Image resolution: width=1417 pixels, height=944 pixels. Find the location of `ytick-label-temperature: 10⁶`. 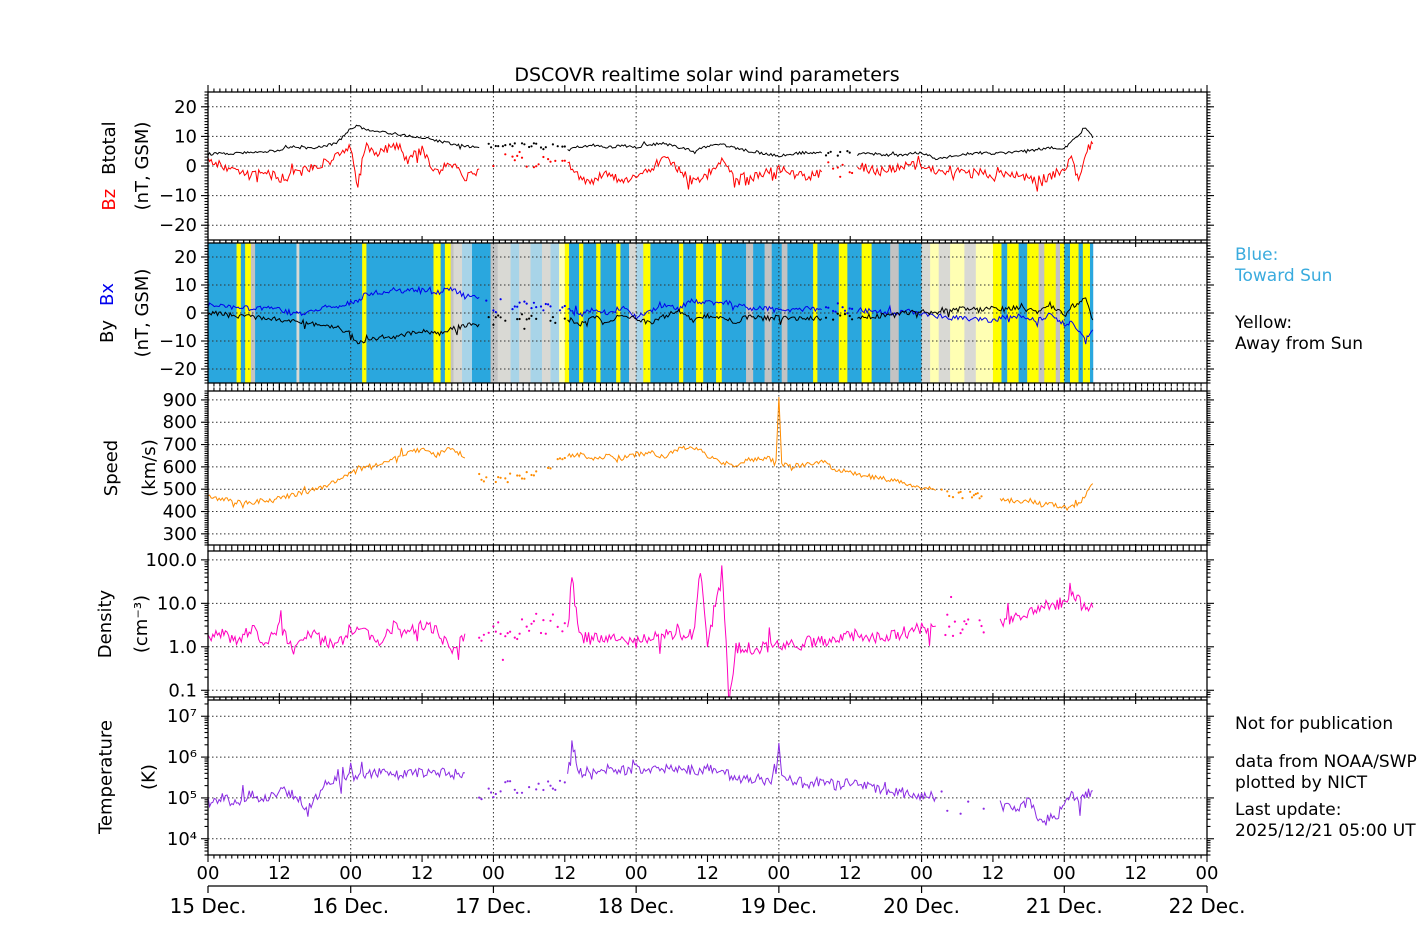

ytick-label-temperature: 10⁶ is located at coordinates (182, 757).